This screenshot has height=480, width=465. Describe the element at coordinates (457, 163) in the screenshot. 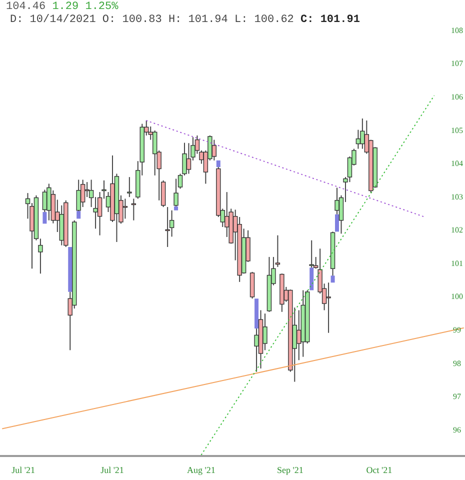

I see `y-tick-label: 104` at that location.